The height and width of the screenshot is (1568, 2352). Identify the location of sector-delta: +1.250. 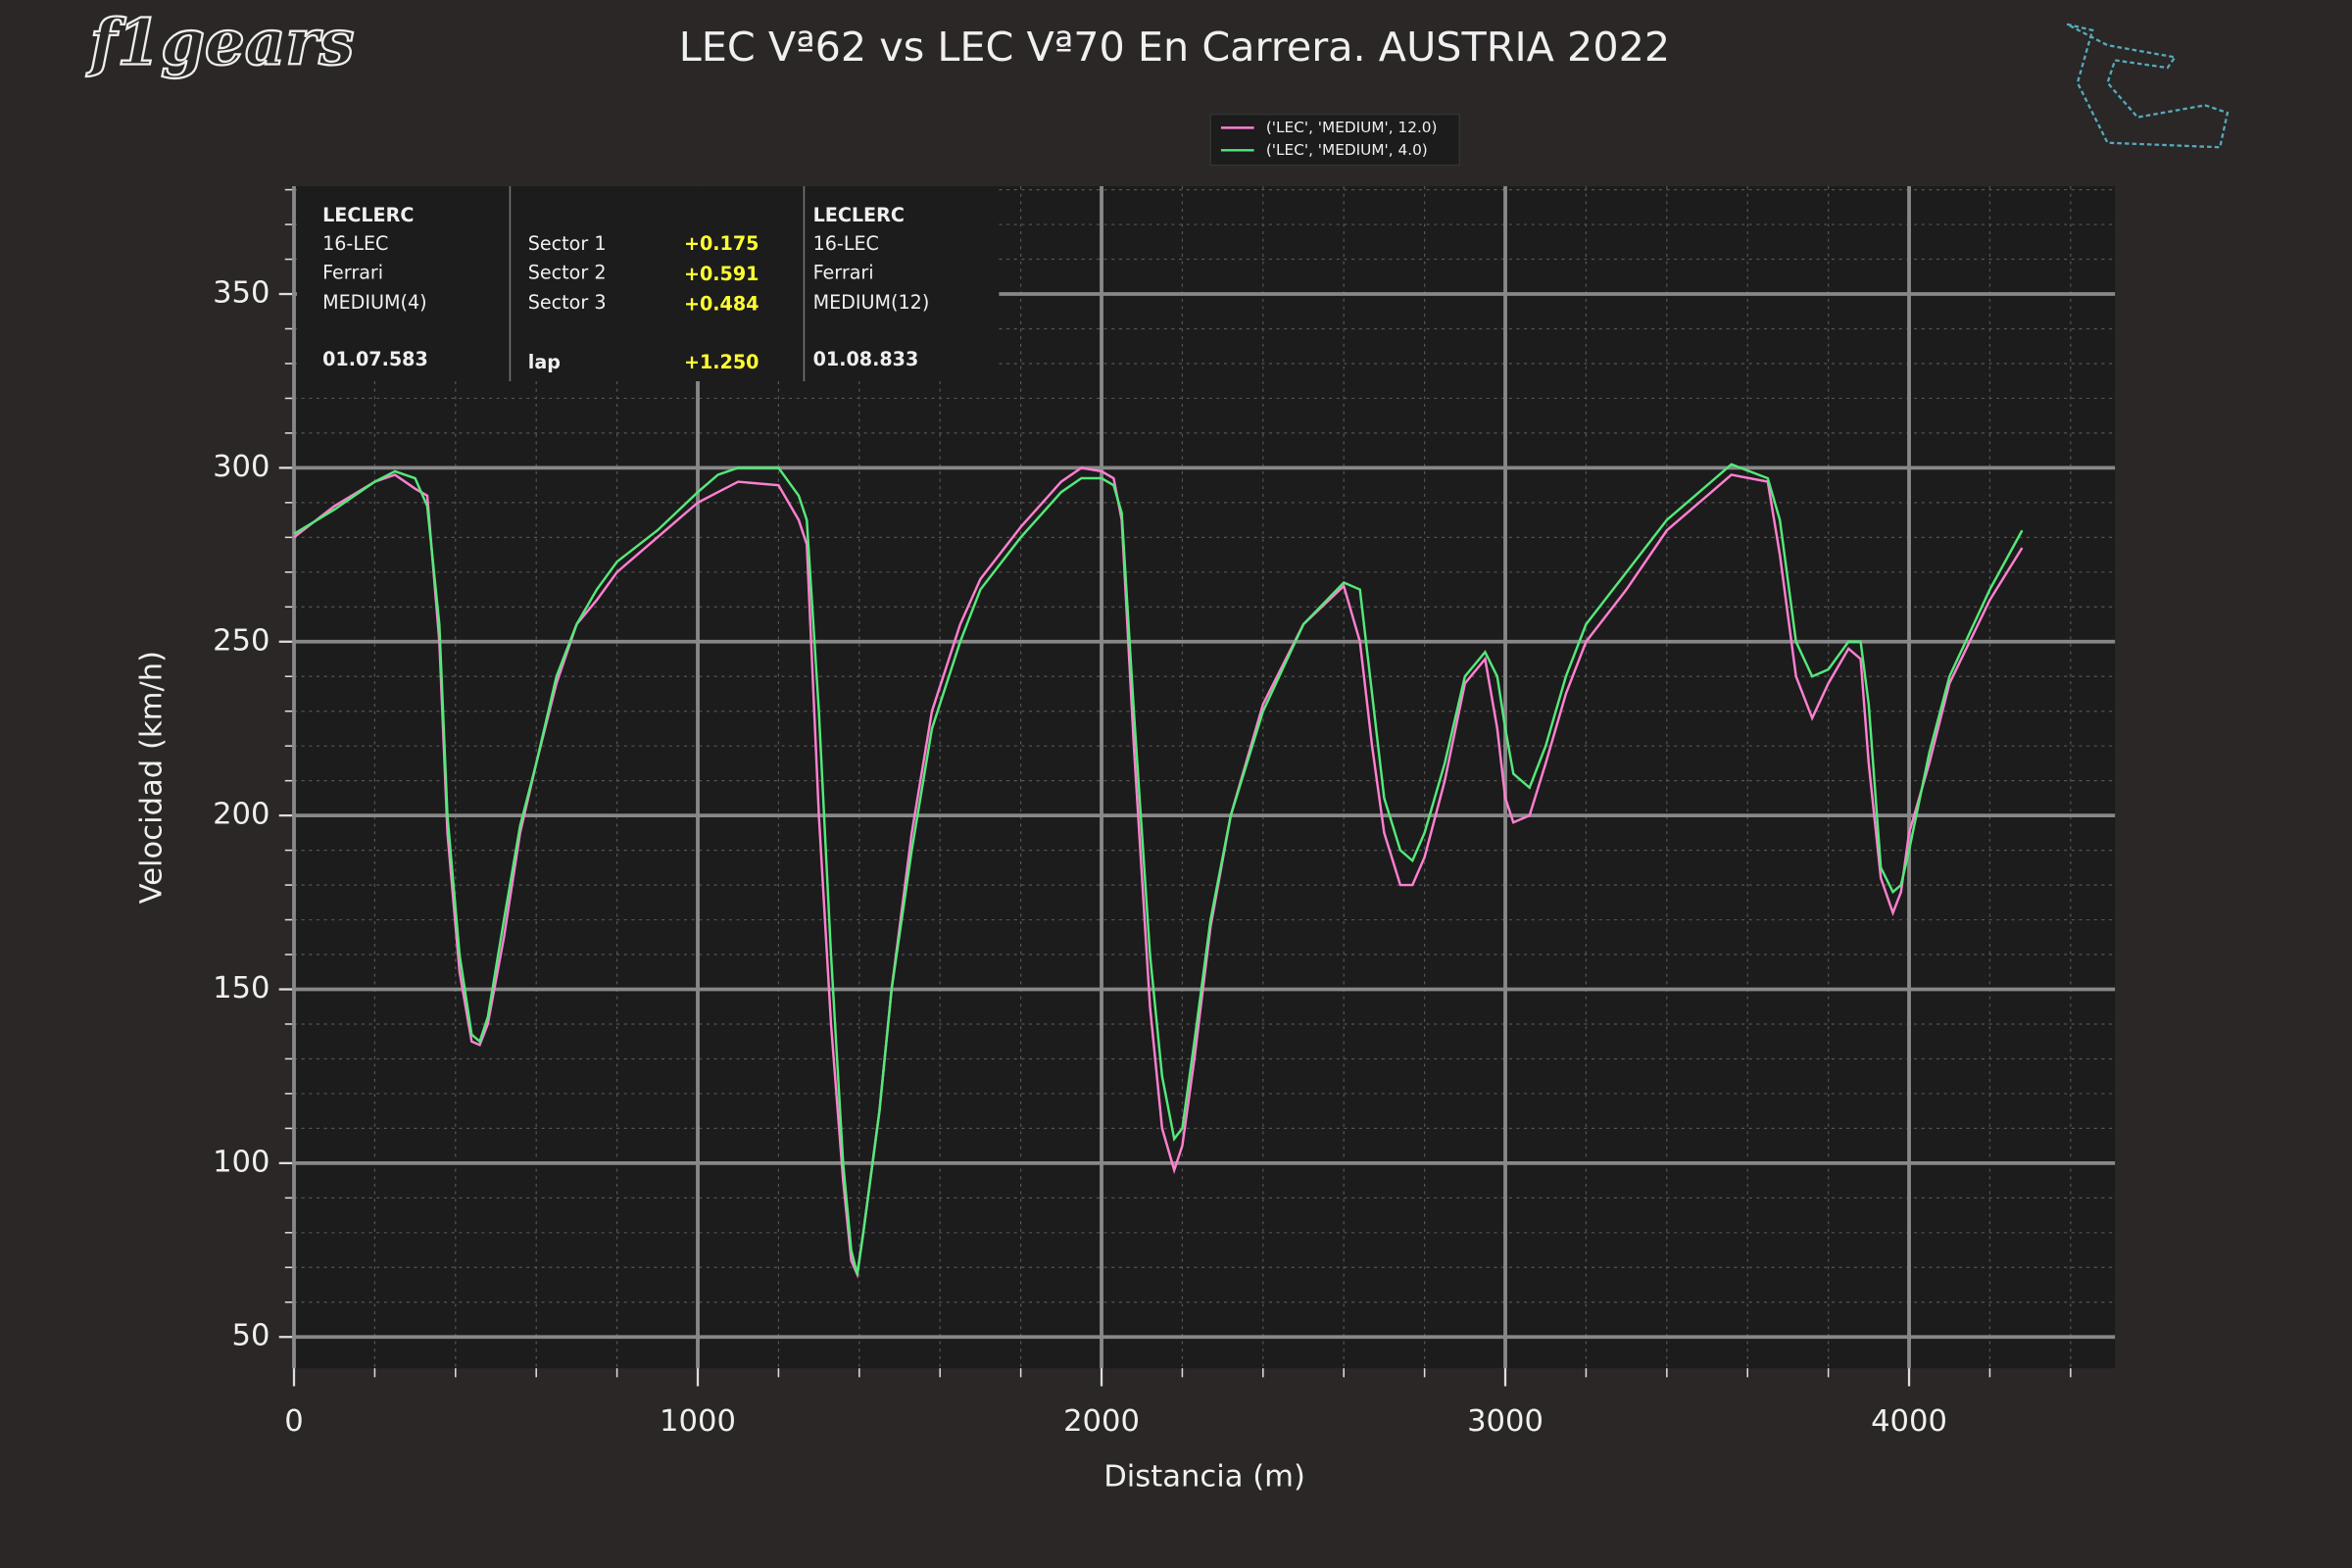
(722, 362).